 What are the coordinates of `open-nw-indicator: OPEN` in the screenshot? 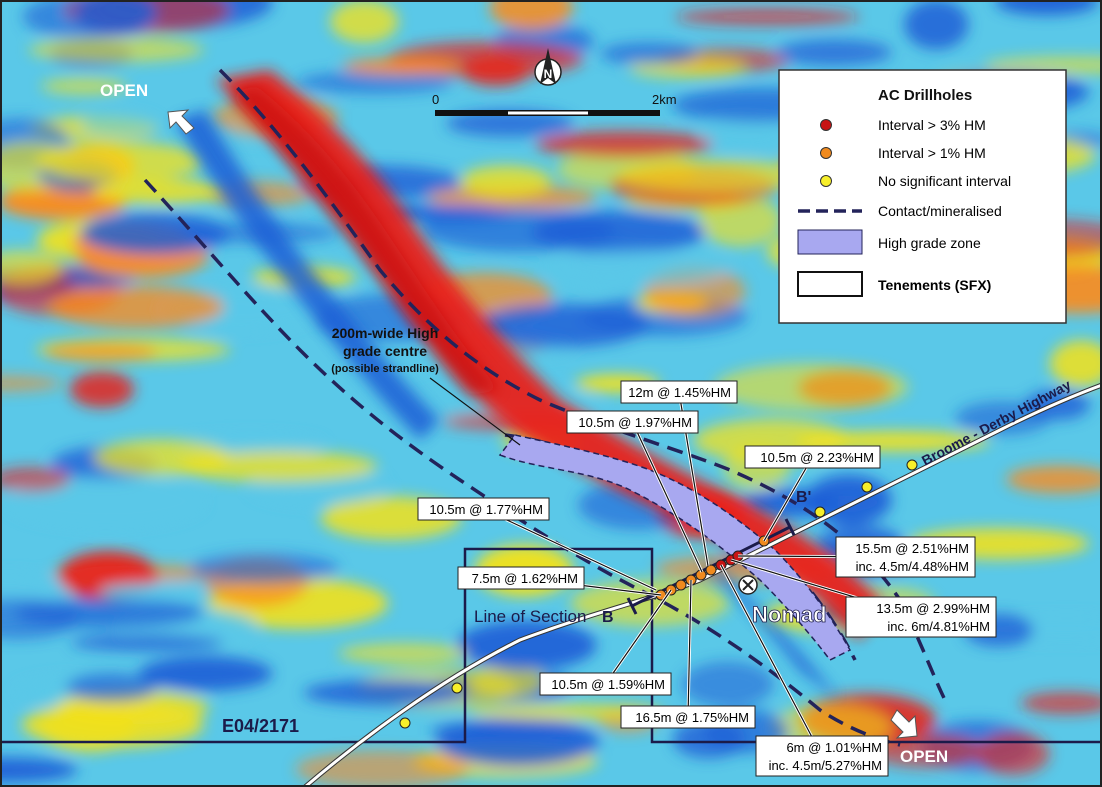 It's located at (147, 108).